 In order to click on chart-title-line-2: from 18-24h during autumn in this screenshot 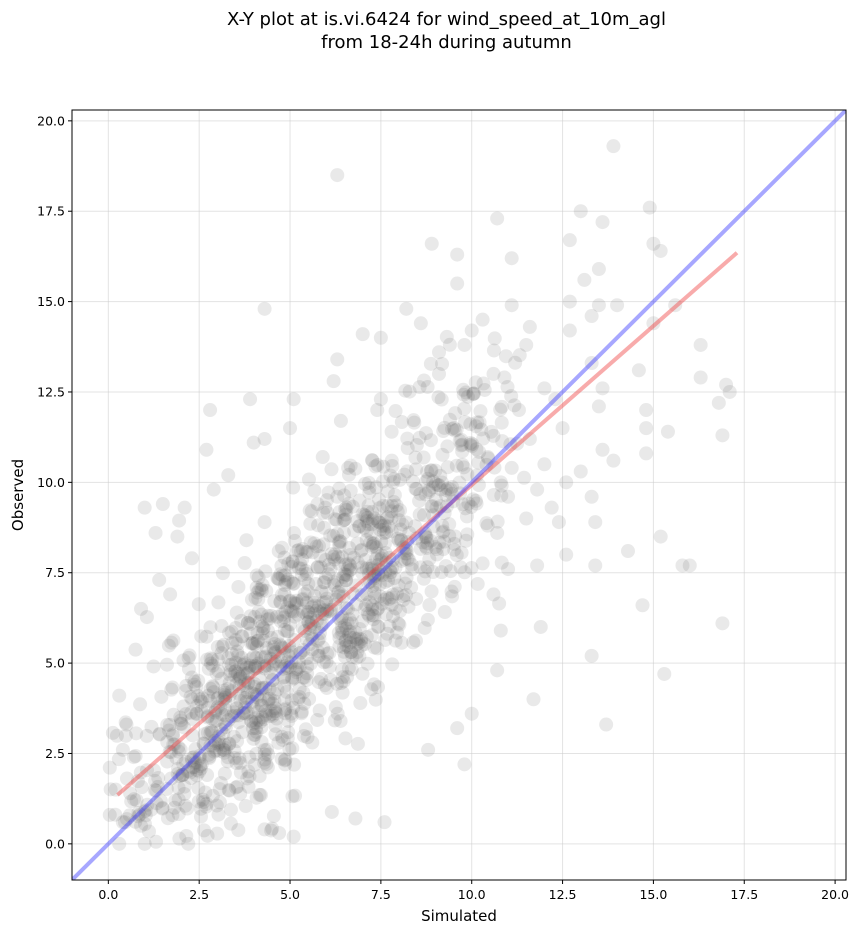, I will do `click(446, 42)`.